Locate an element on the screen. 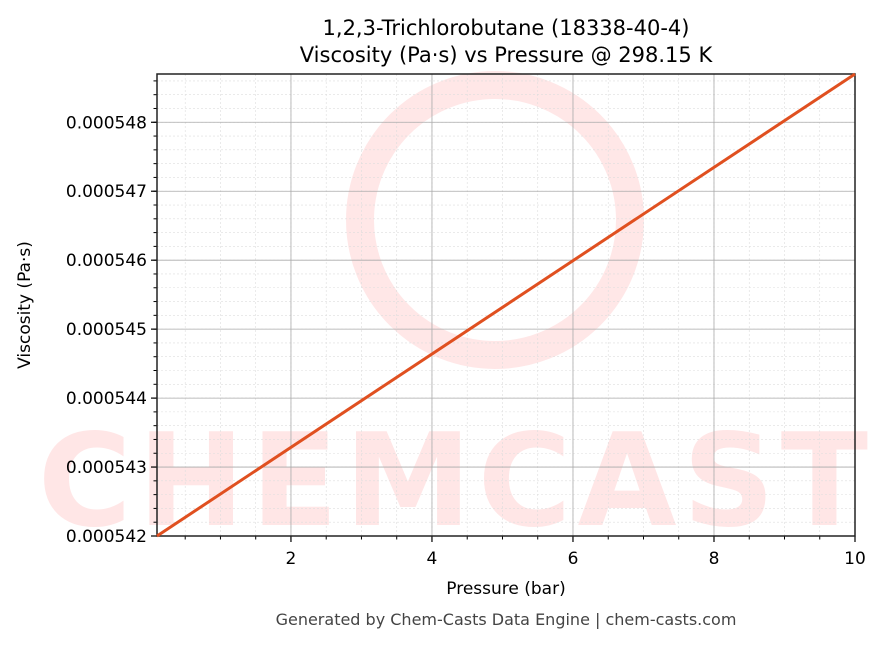  x-tick-label: 6 is located at coordinates (573, 559).